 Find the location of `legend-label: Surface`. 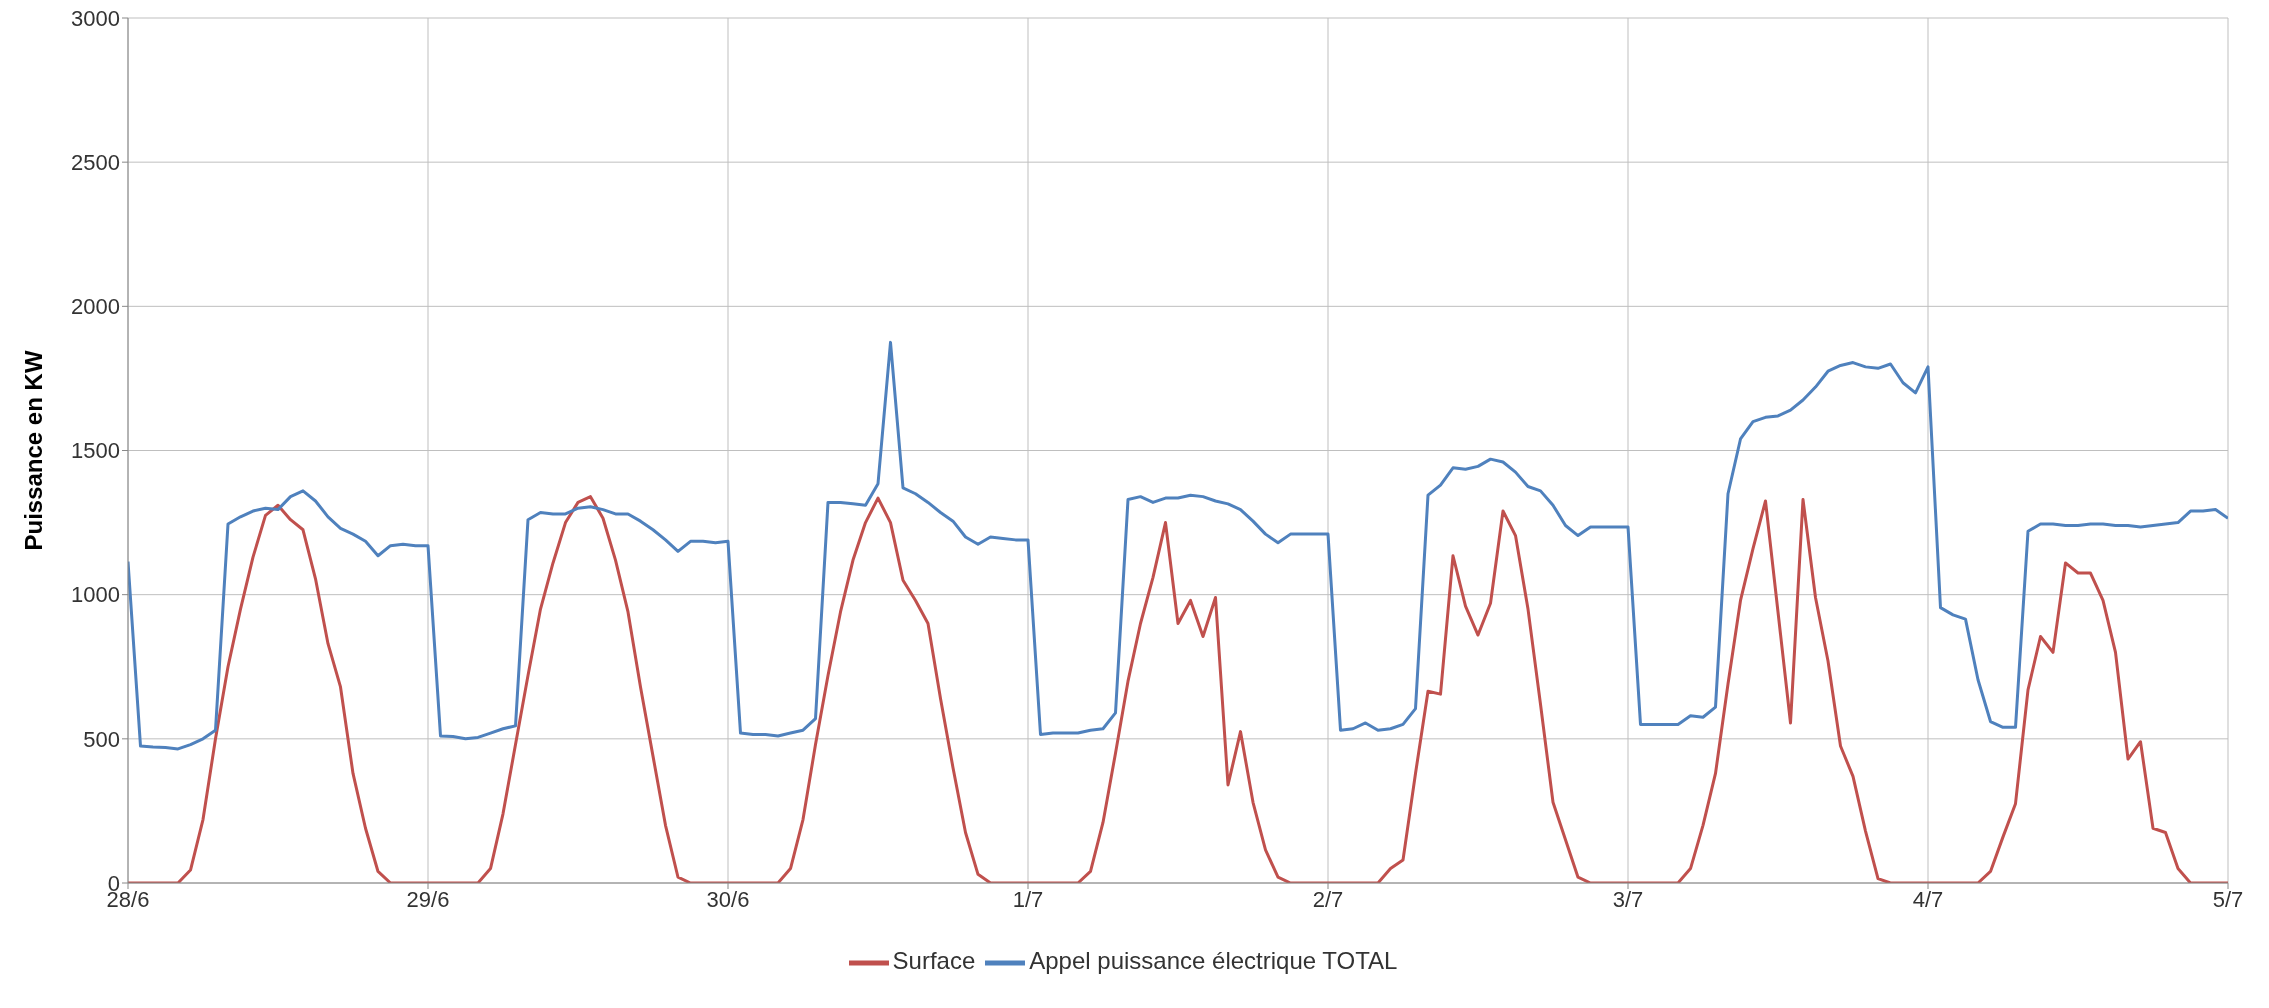

legend-label: Surface is located at coordinates (934, 961).